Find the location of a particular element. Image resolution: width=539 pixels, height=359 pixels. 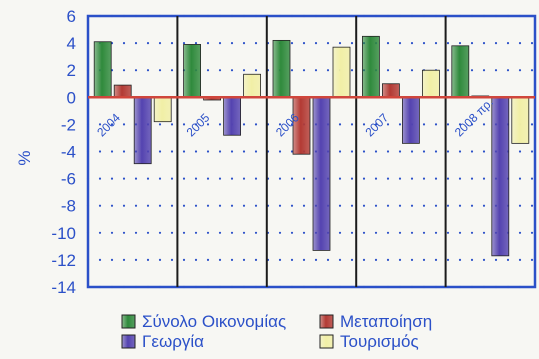

y-tick-label: 0 is located at coordinates (71, 97).